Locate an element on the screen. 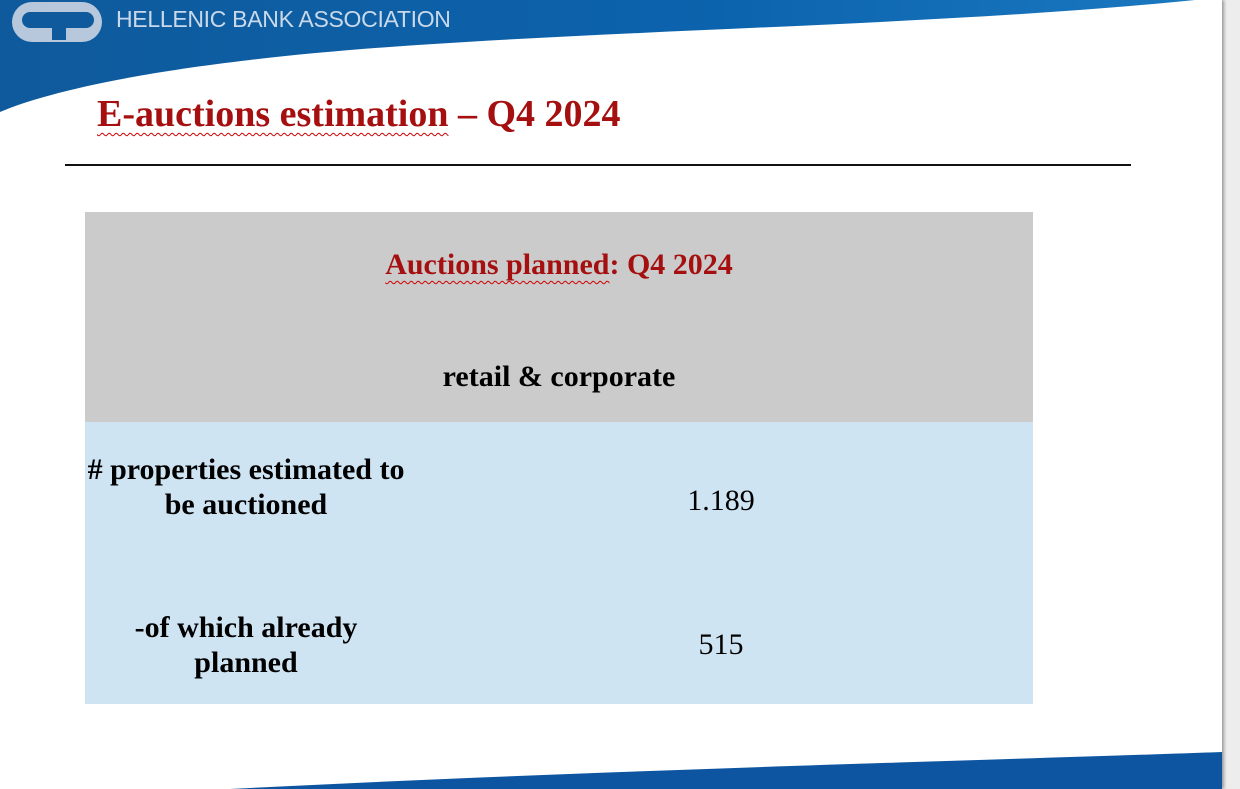 The image size is (1240, 789). row-value-properties: 1.189 is located at coordinates (721, 500).